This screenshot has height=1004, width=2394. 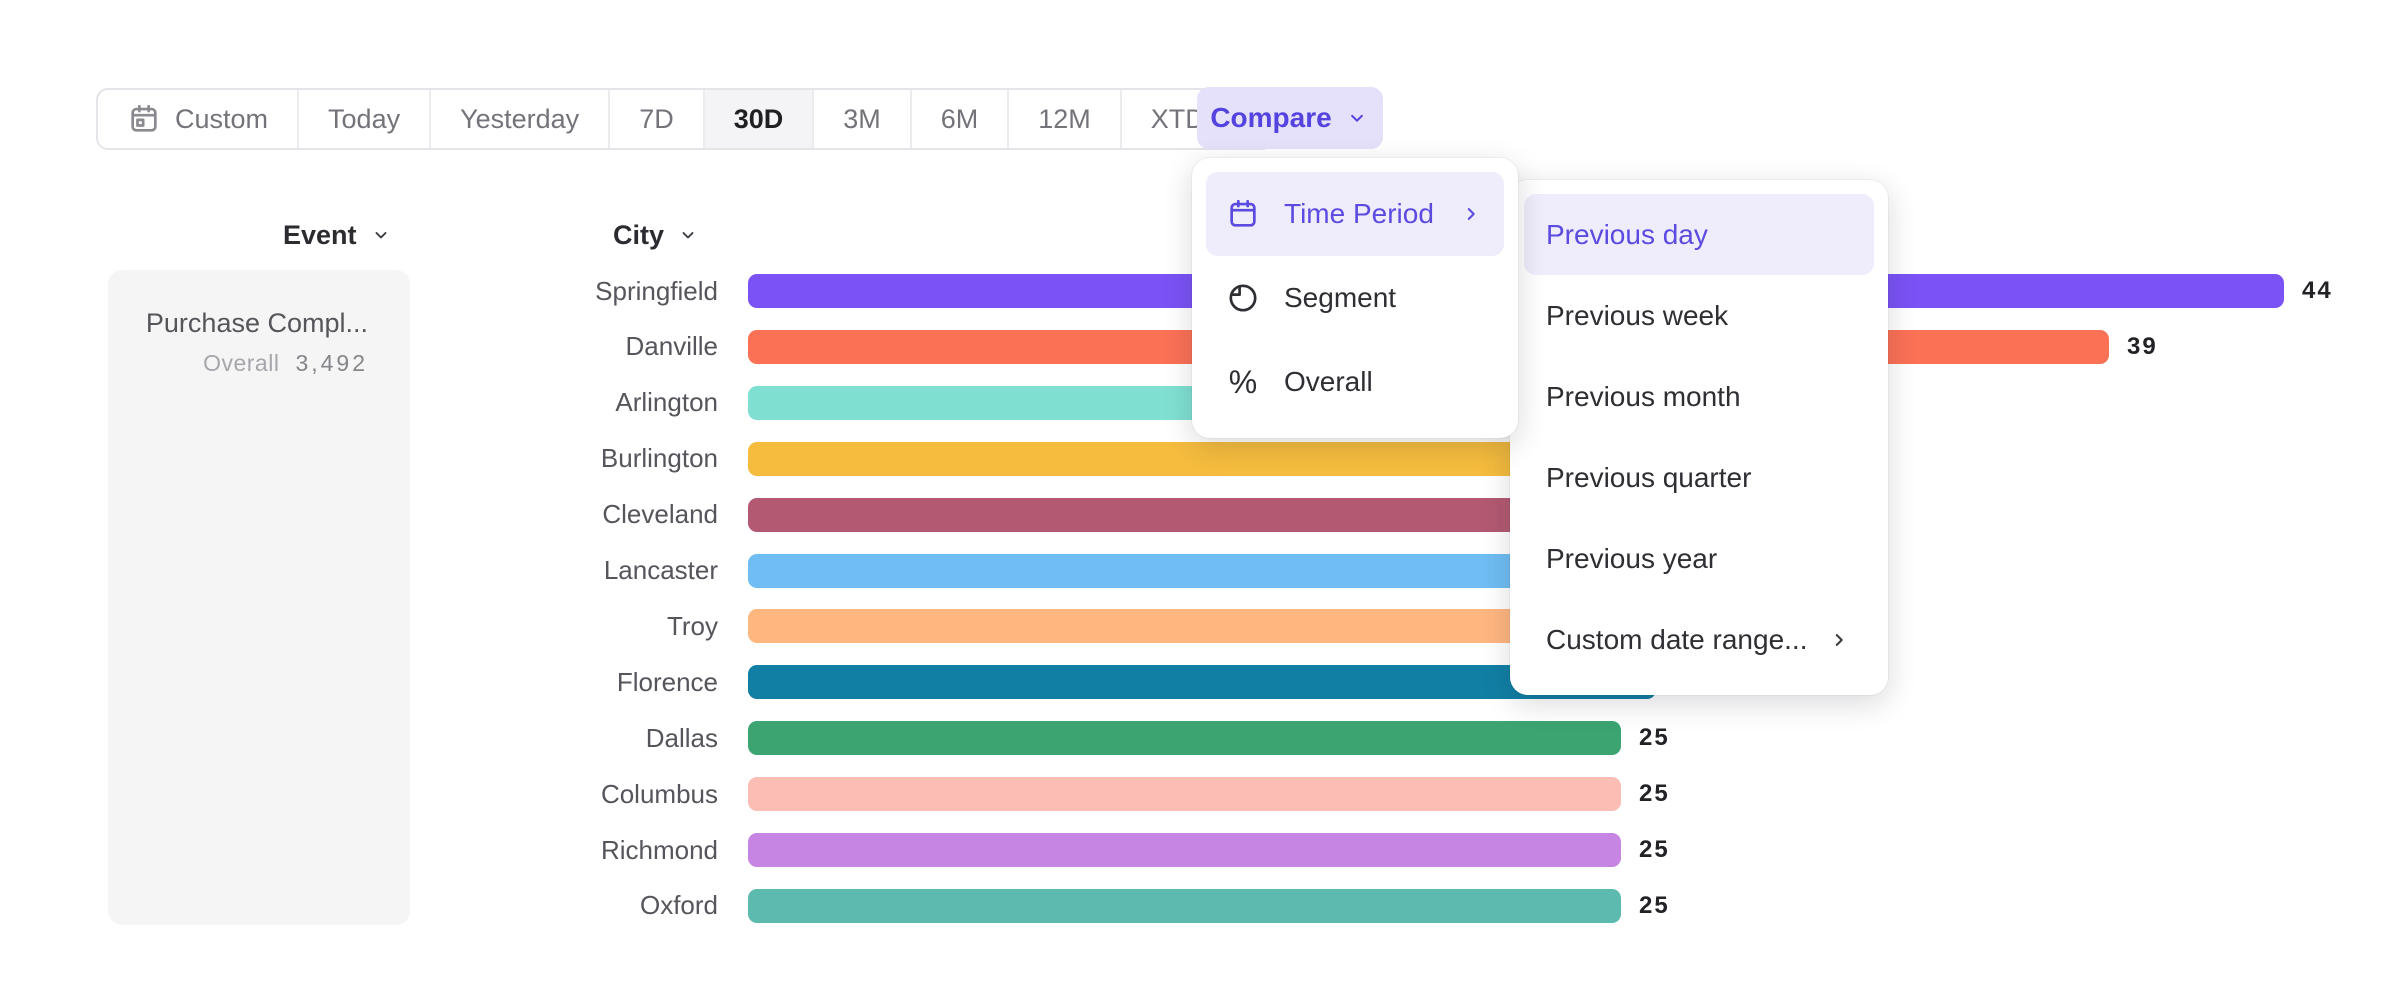 What do you see at coordinates (241, 363) in the screenshot?
I see `overall-label: Overall` at bounding box center [241, 363].